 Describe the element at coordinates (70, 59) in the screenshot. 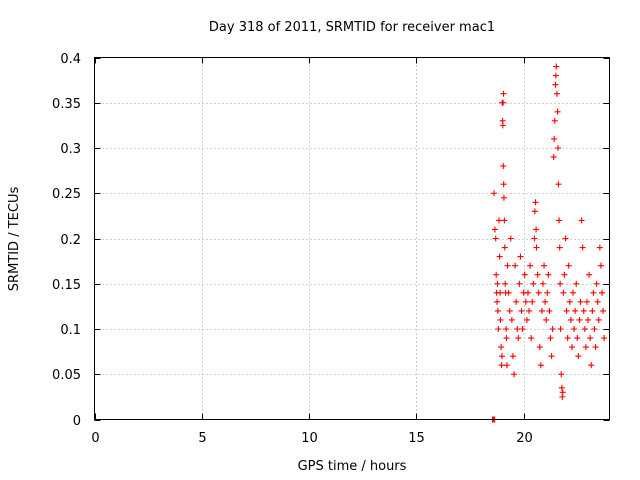

I see `y-tick-label: 0.4` at that location.